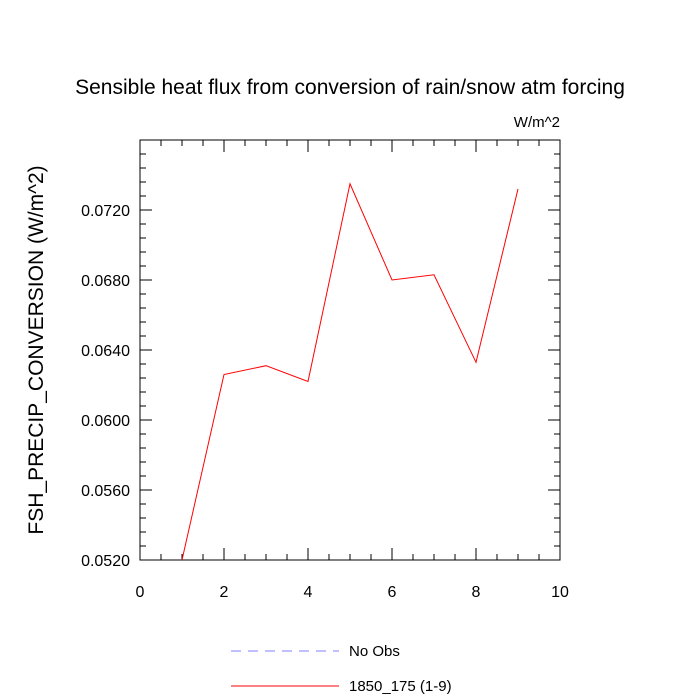 This screenshot has height=700, width=700. What do you see at coordinates (392, 592) in the screenshot?
I see `x-tick-label: 6` at bounding box center [392, 592].